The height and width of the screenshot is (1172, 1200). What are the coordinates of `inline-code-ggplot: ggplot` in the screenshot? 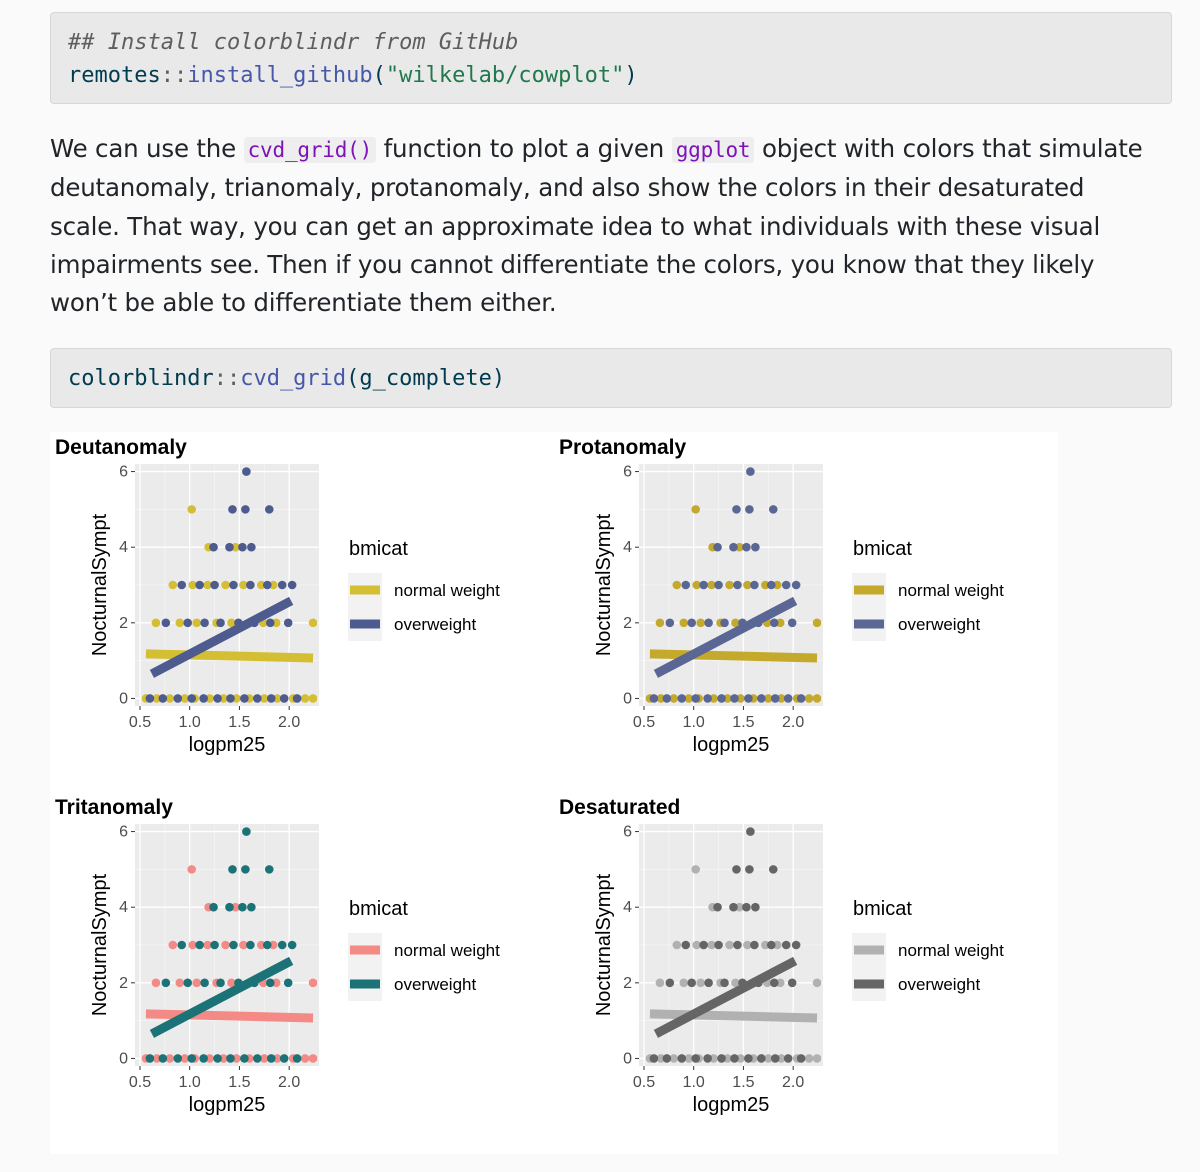 It's located at (713, 150).